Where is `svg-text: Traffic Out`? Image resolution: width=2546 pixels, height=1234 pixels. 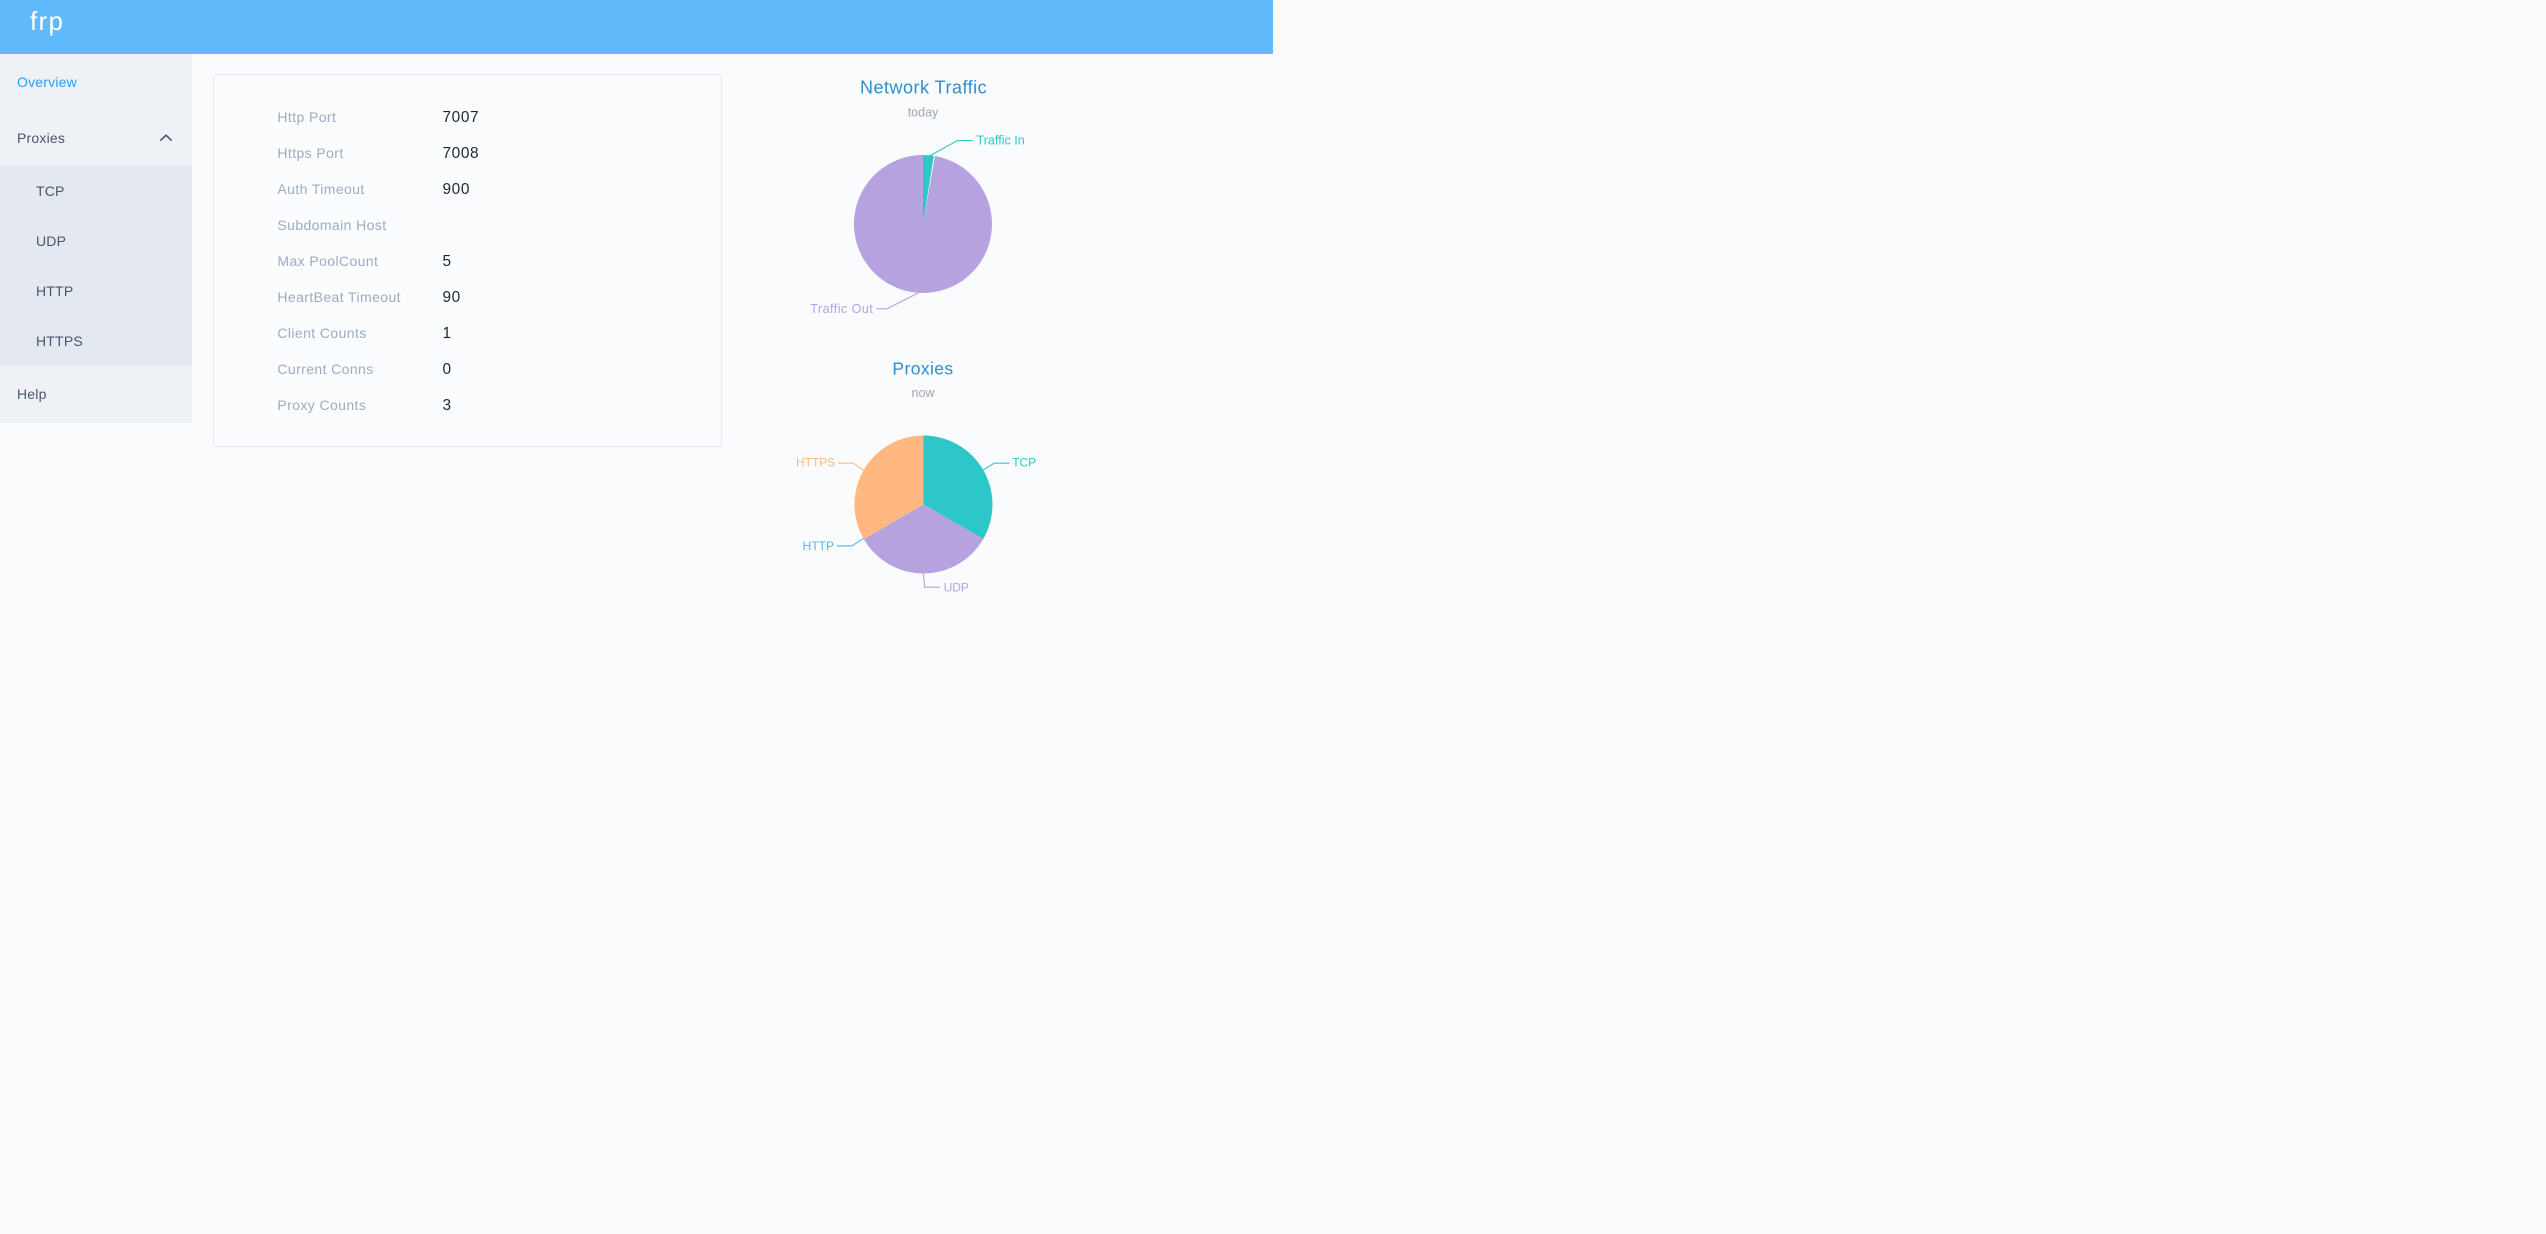
svg-text: Traffic Out is located at coordinates (841, 309).